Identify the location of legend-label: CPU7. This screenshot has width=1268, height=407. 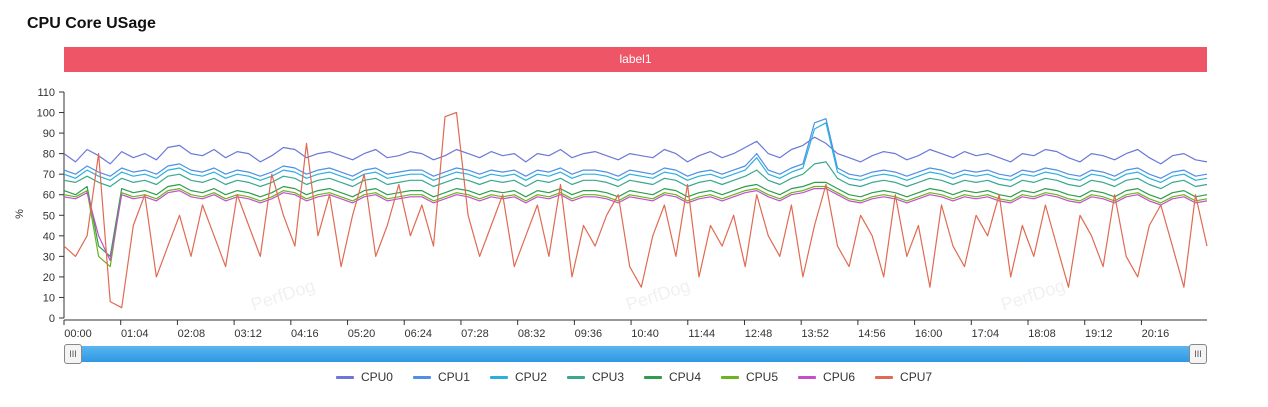
(916, 377).